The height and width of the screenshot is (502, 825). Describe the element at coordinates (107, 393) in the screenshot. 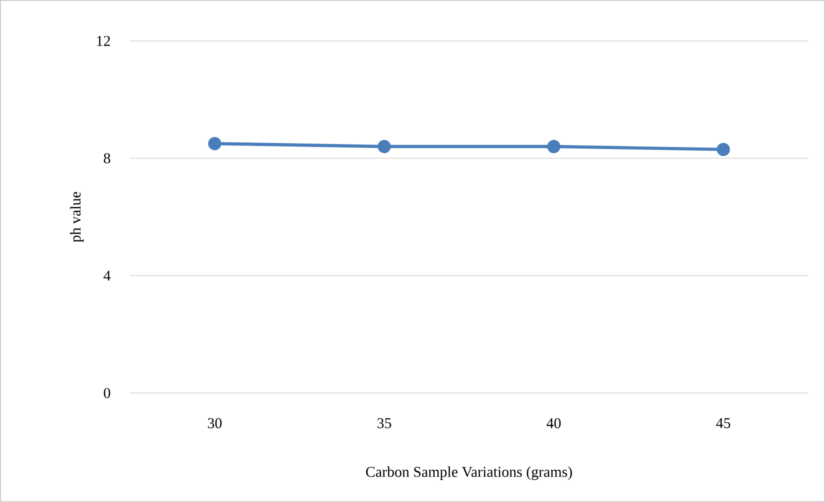

I see `y-tick-label: 0` at that location.